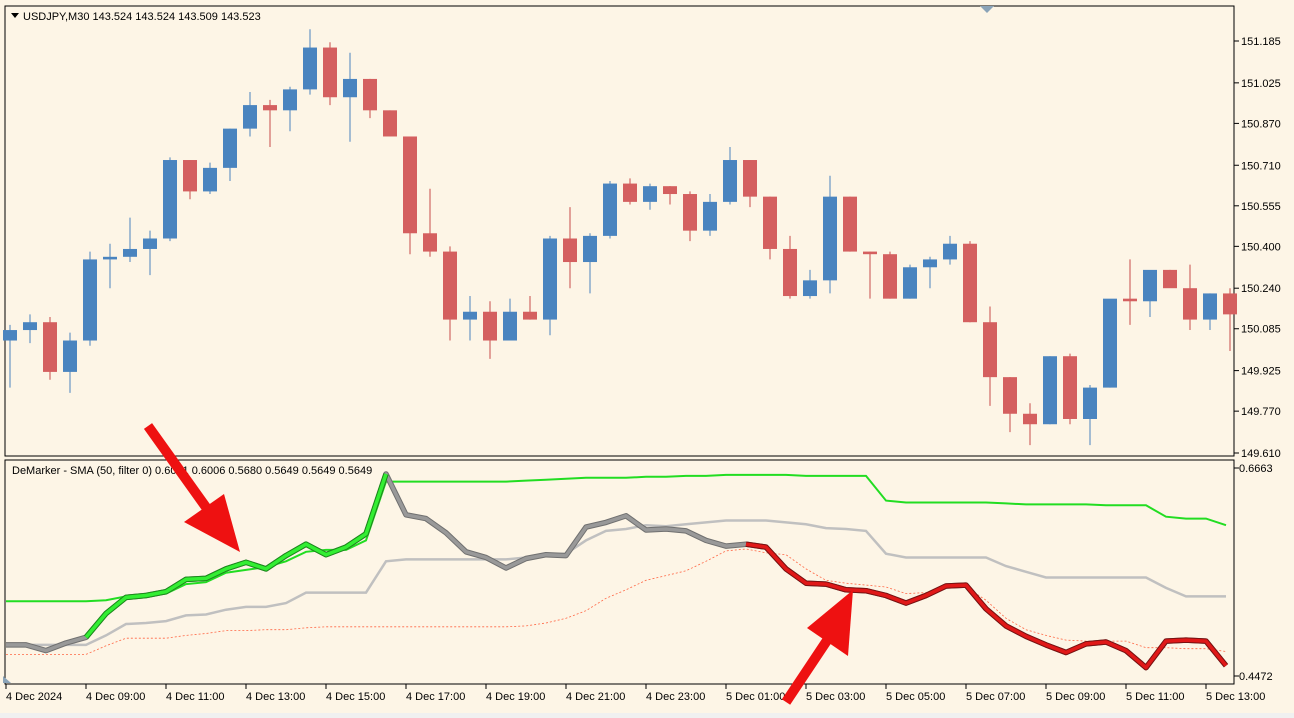 The height and width of the screenshot is (718, 1294). What do you see at coordinates (34, 697) in the screenshot?
I see `time-tick-label: 4 Dec 2024` at bounding box center [34, 697].